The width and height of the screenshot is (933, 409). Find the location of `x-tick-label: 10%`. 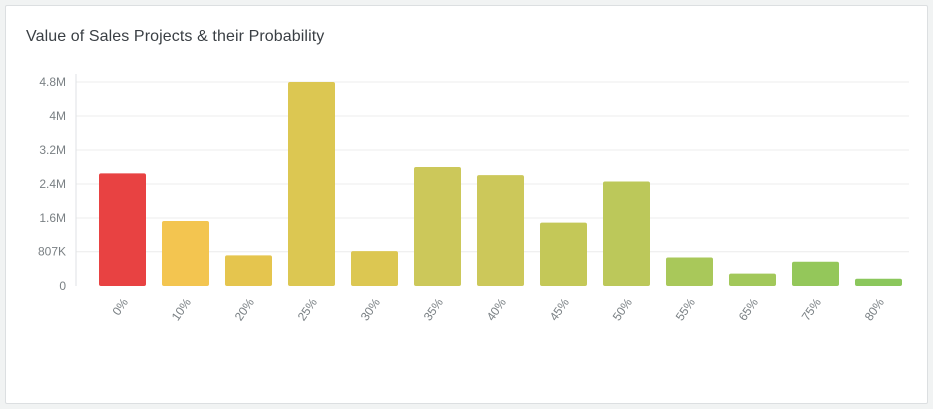

x-tick-label: 10% is located at coordinates (181, 309).